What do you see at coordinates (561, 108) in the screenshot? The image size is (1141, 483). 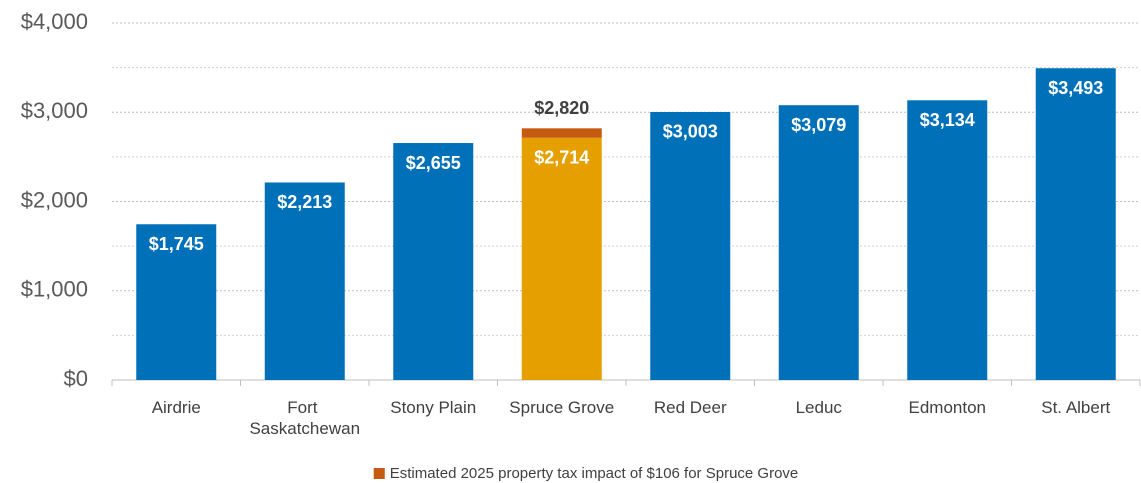 I see `total-label: $2,820` at bounding box center [561, 108].